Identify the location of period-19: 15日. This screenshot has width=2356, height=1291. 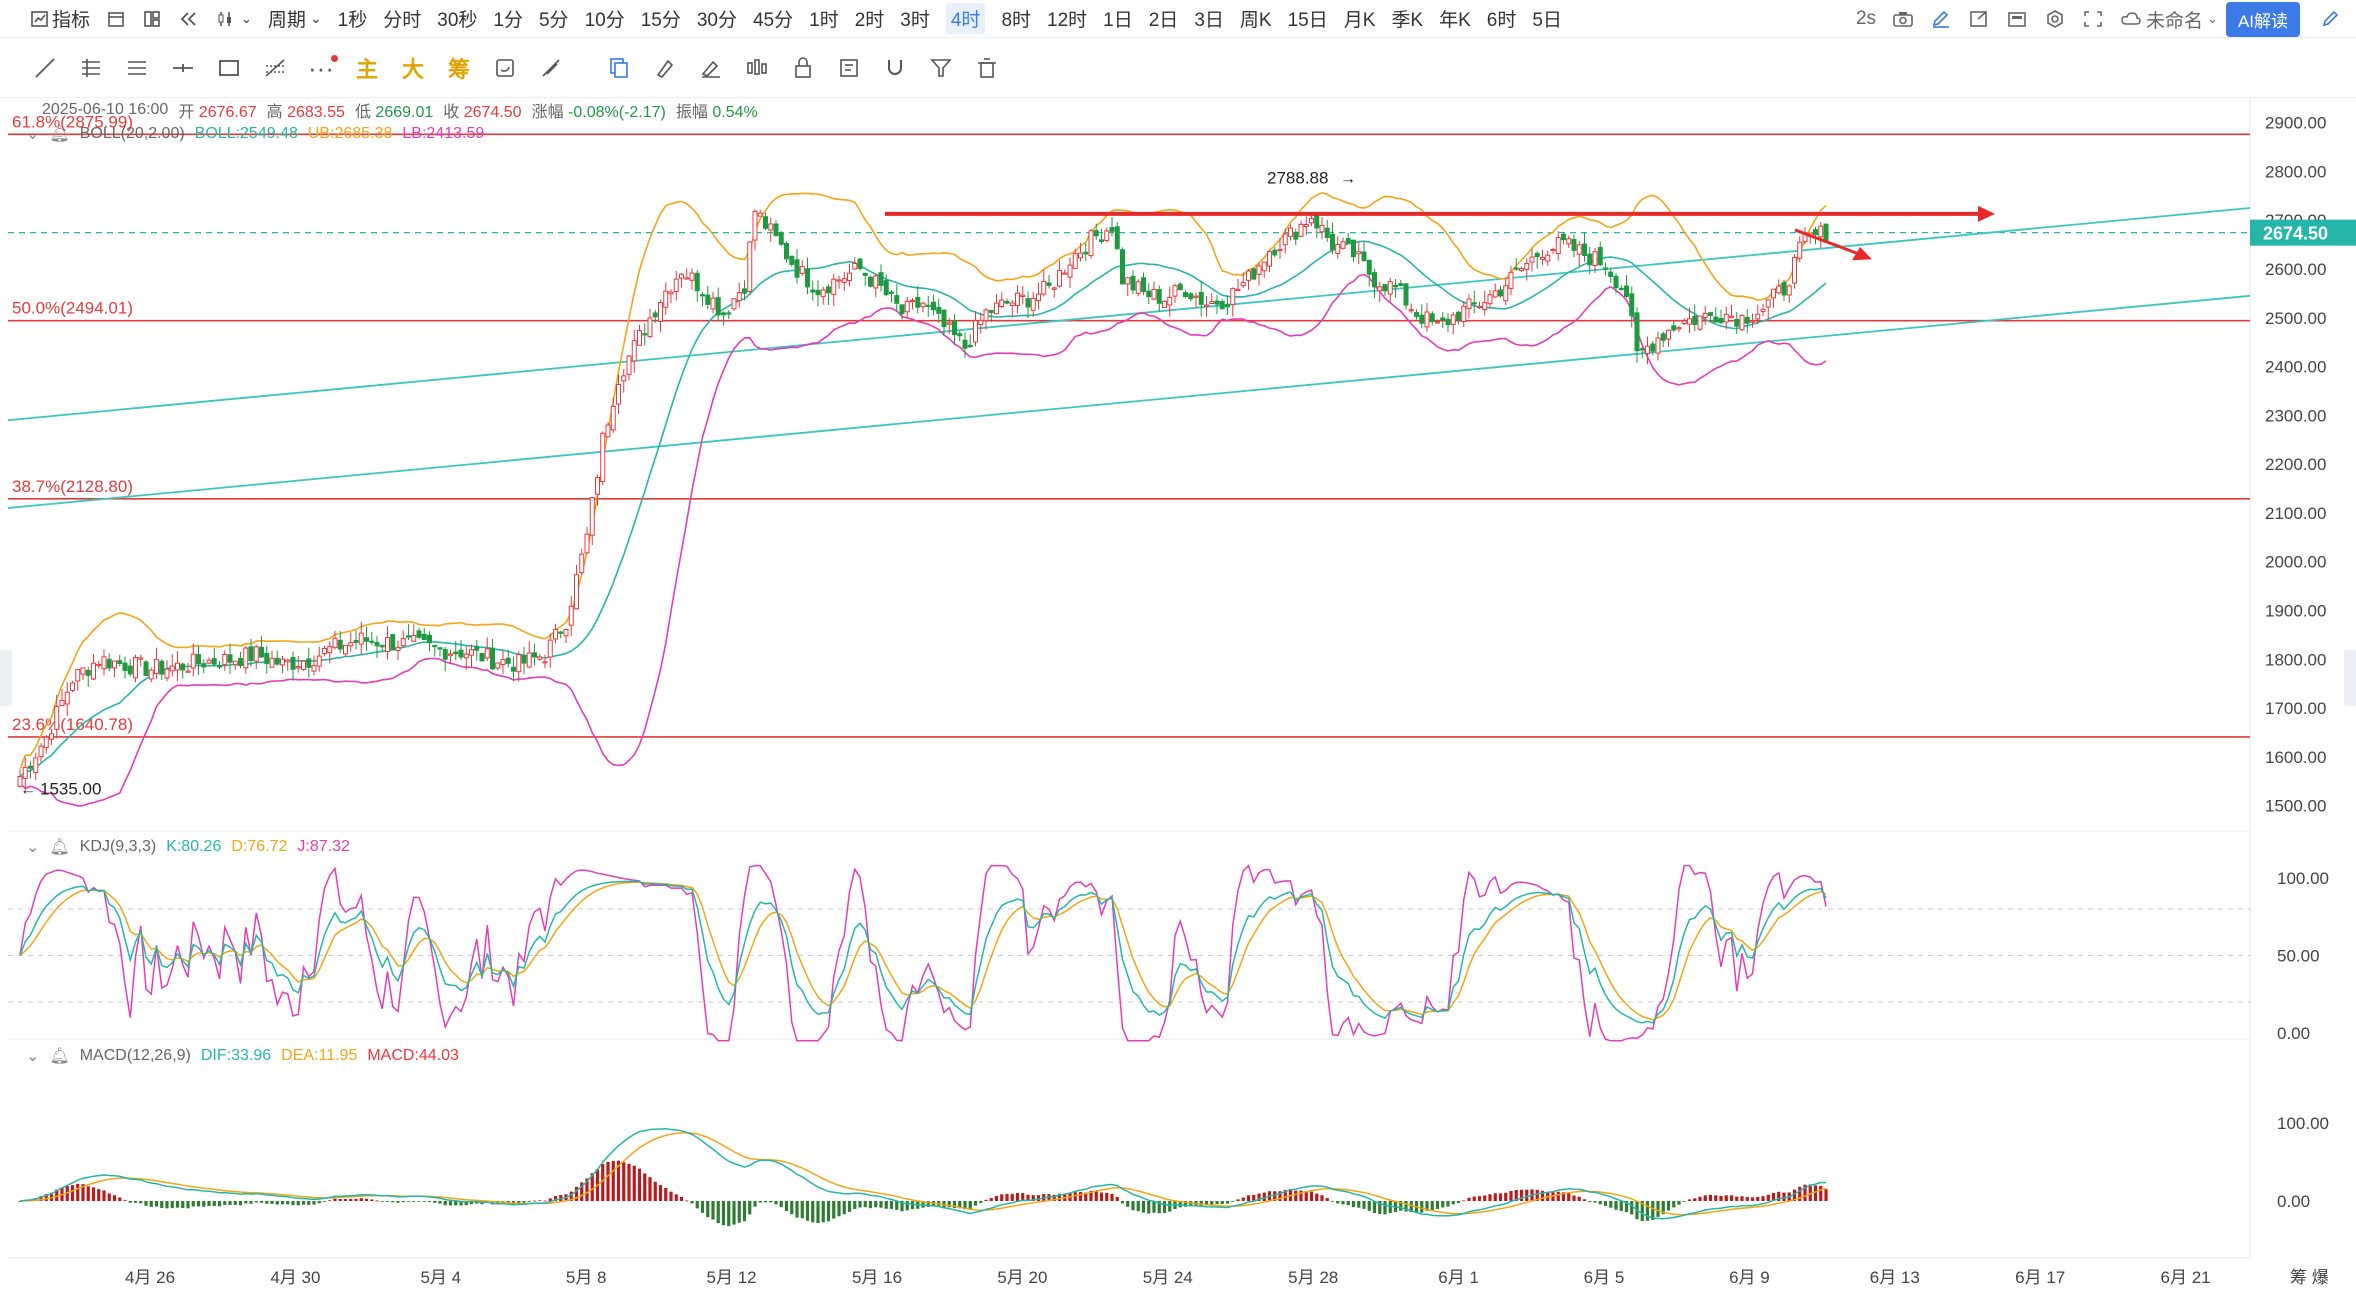
(1308, 19).